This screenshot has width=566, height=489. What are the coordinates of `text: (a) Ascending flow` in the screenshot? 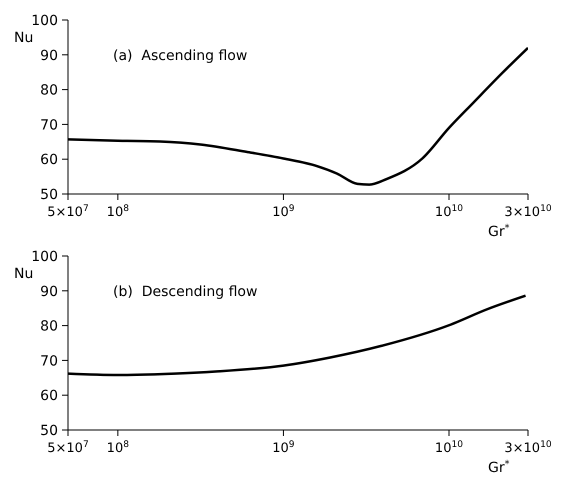 It's located at (180, 56).